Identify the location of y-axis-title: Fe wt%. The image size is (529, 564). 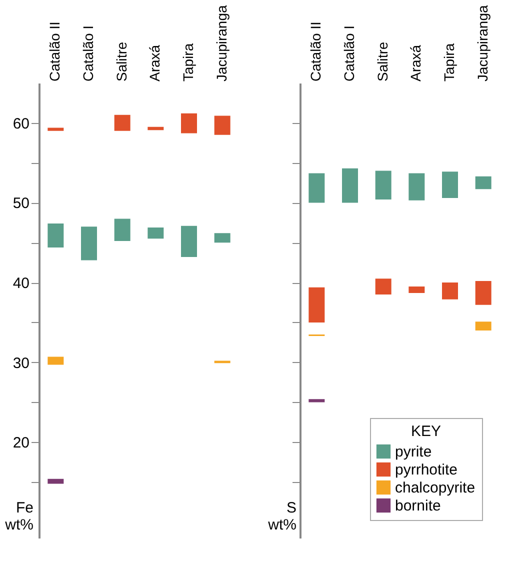
(19, 517).